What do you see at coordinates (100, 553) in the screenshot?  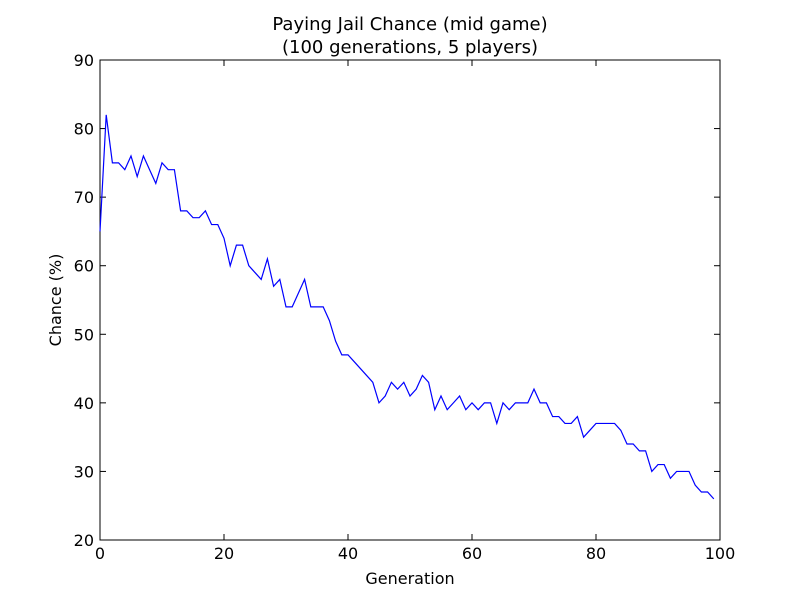 I see `x-tick-label: 0` at bounding box center [100, 553].